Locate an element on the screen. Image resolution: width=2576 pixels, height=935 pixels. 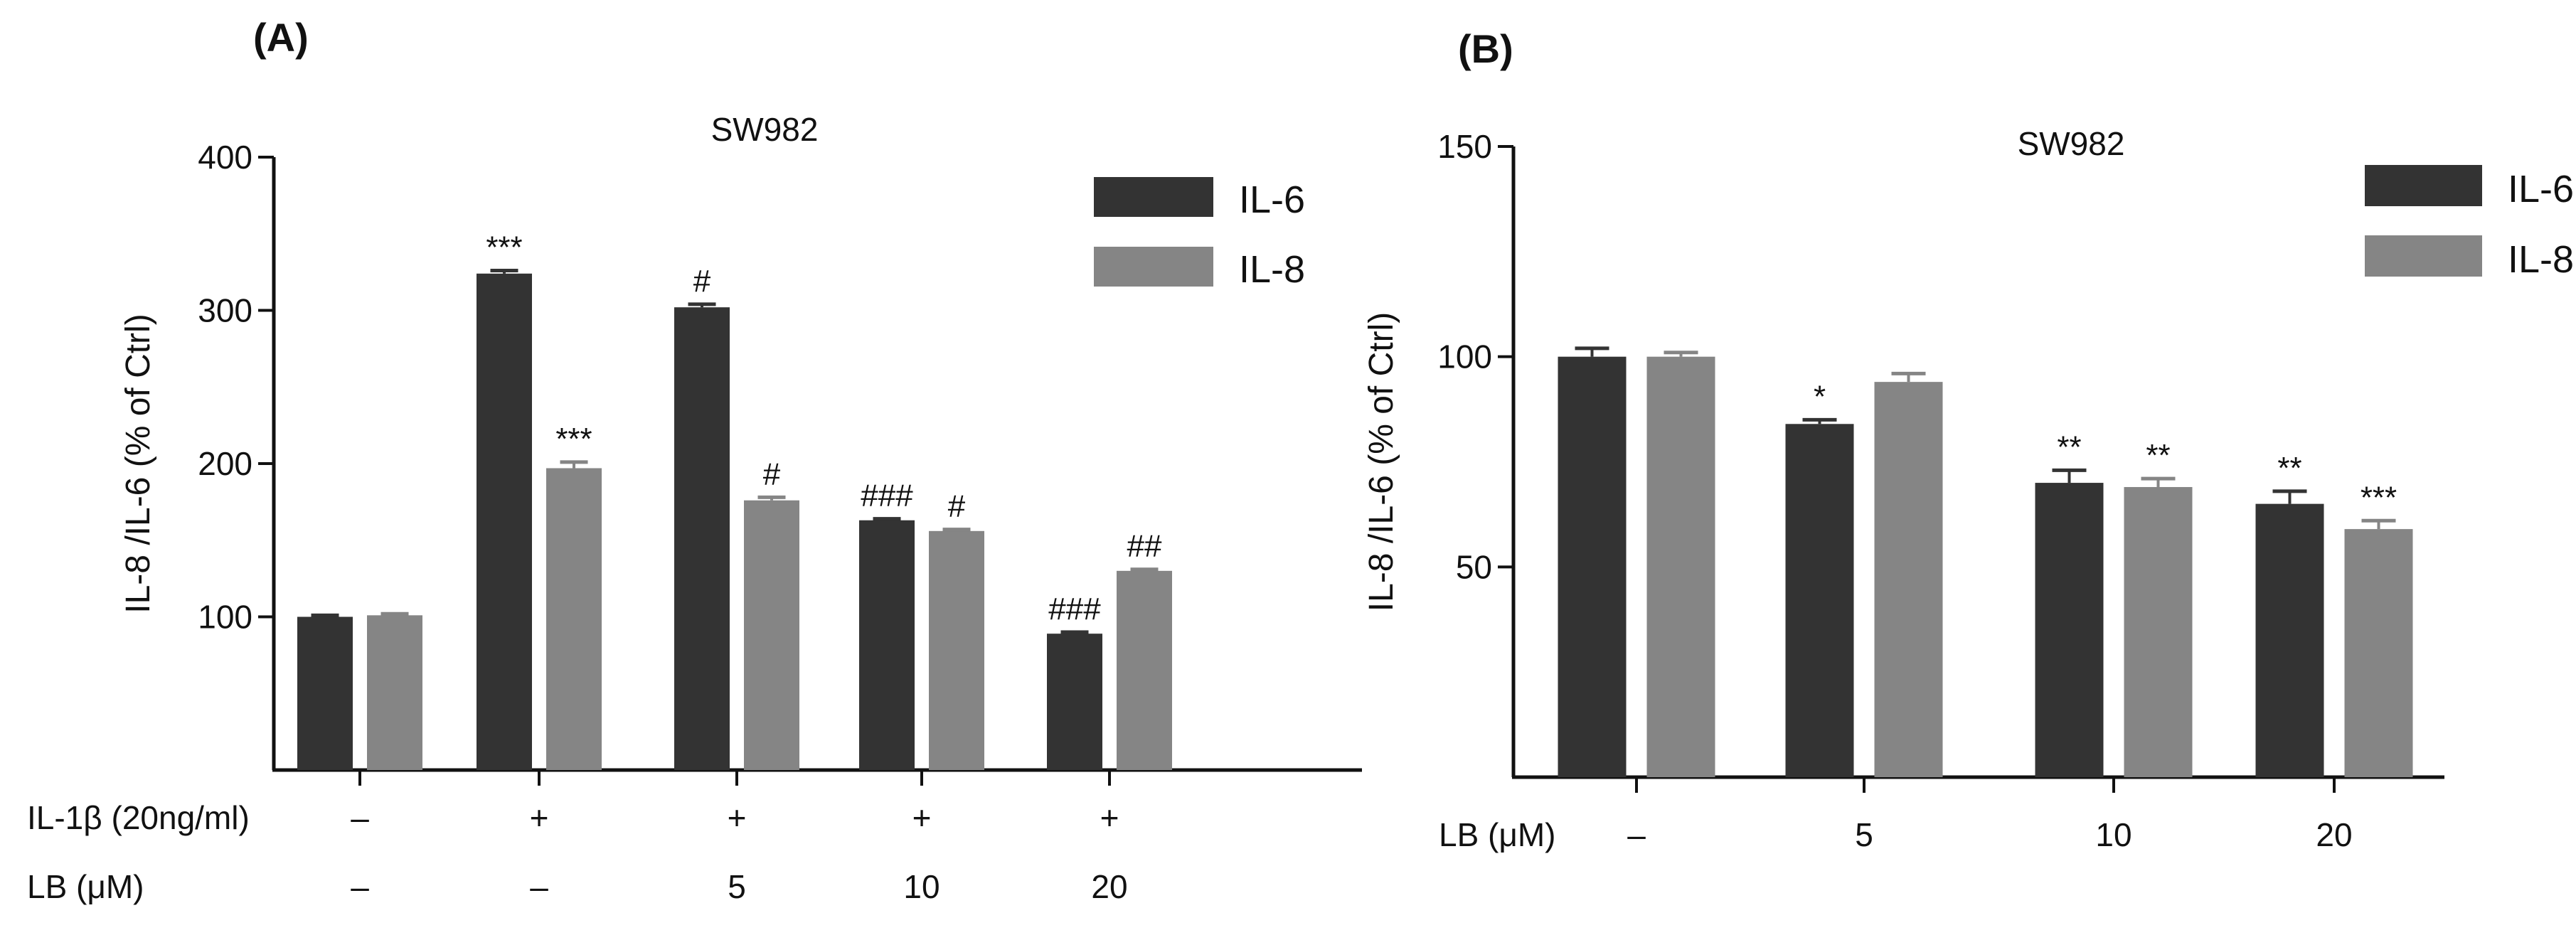
treatment-row-label: IL-1β (20ng/ml) is located at coordinates (138, 817).